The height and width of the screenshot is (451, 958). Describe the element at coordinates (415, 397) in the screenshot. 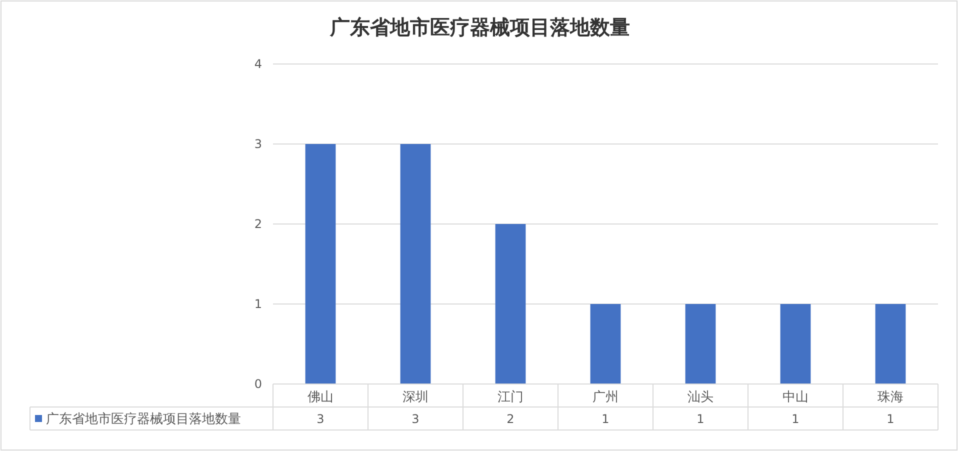

I see `x-tick-label: 深圳` at that location.